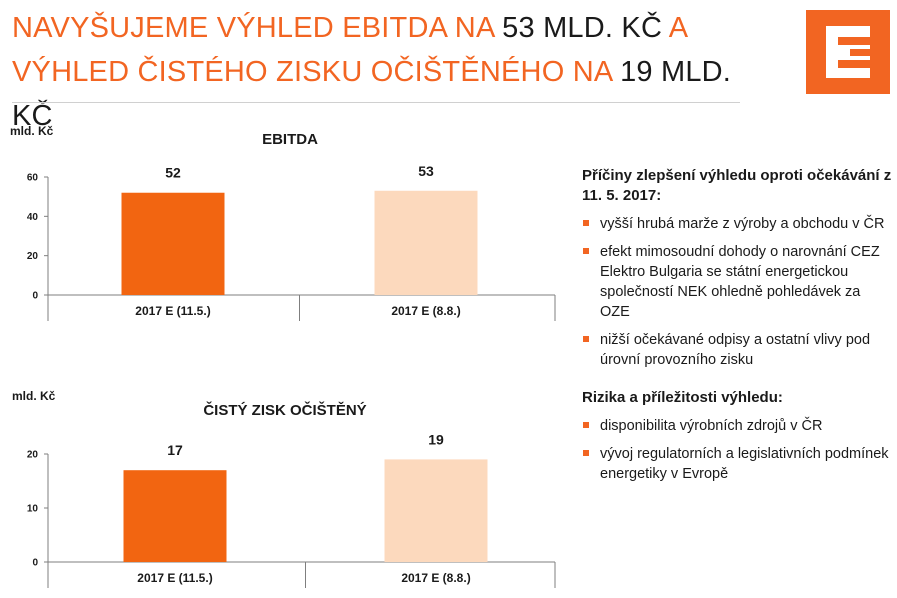  What do you see at coordinates (290, 139) in the screenshot?
I see `ebitda-chart-title: EBITDA` at bounding box center [290, 139].